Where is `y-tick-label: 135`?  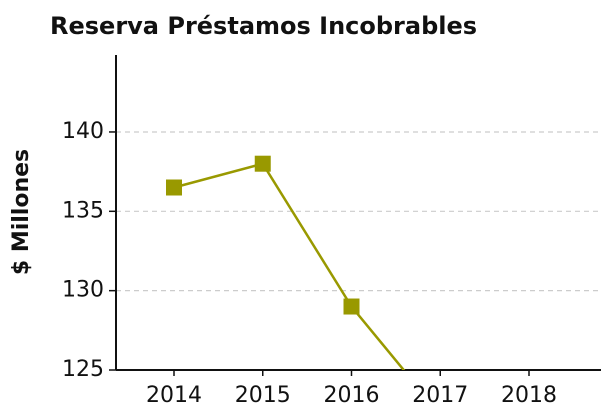 y-tick-label: 135 is located at coordinates (83, 210).